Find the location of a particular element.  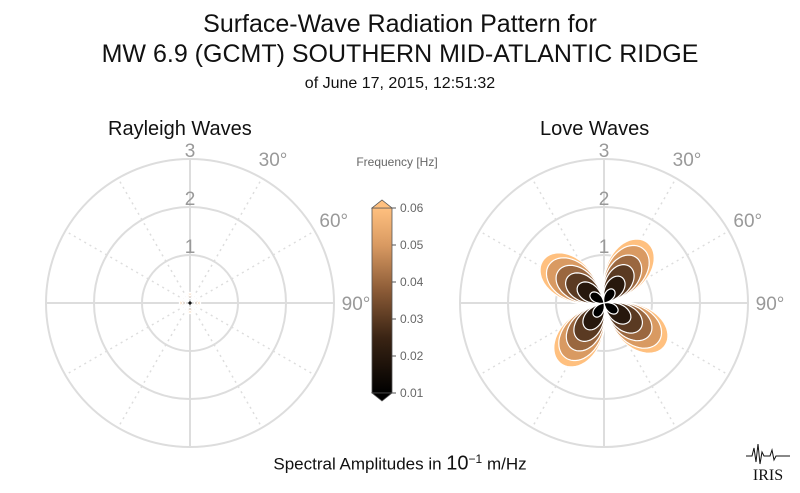

love-panel-title: Love Waves is located at coordinates (595, 129).